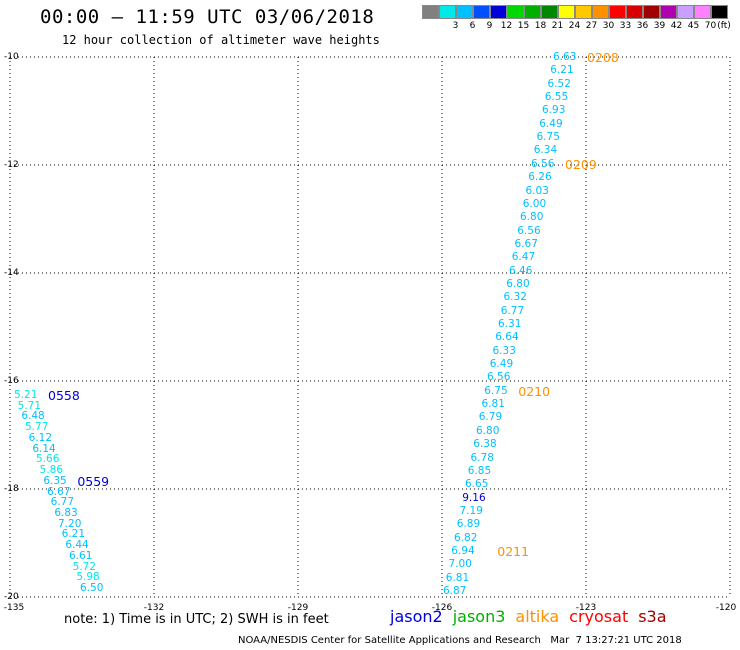  I want to click on swh-reading: 6.21, so click(562, 70).